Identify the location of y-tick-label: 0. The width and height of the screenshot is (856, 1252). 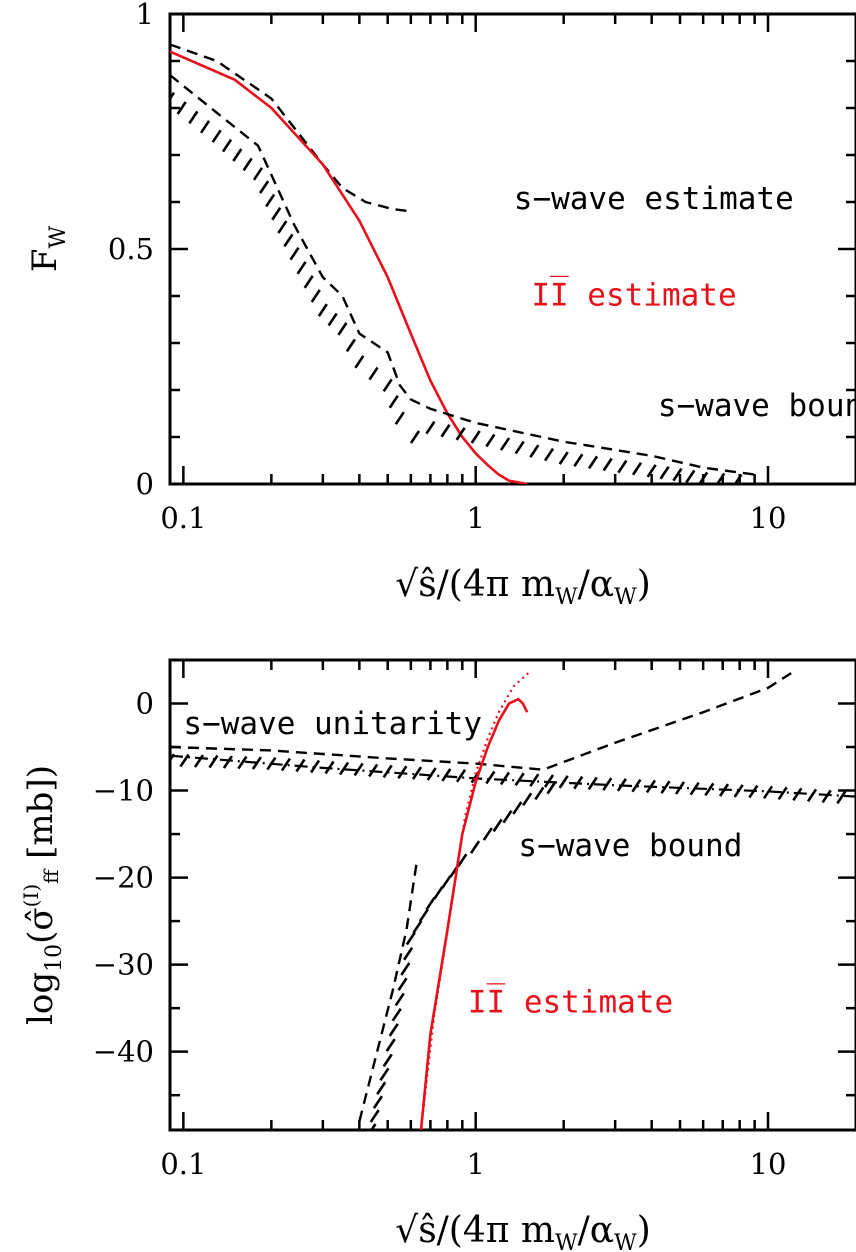
(145, 484).